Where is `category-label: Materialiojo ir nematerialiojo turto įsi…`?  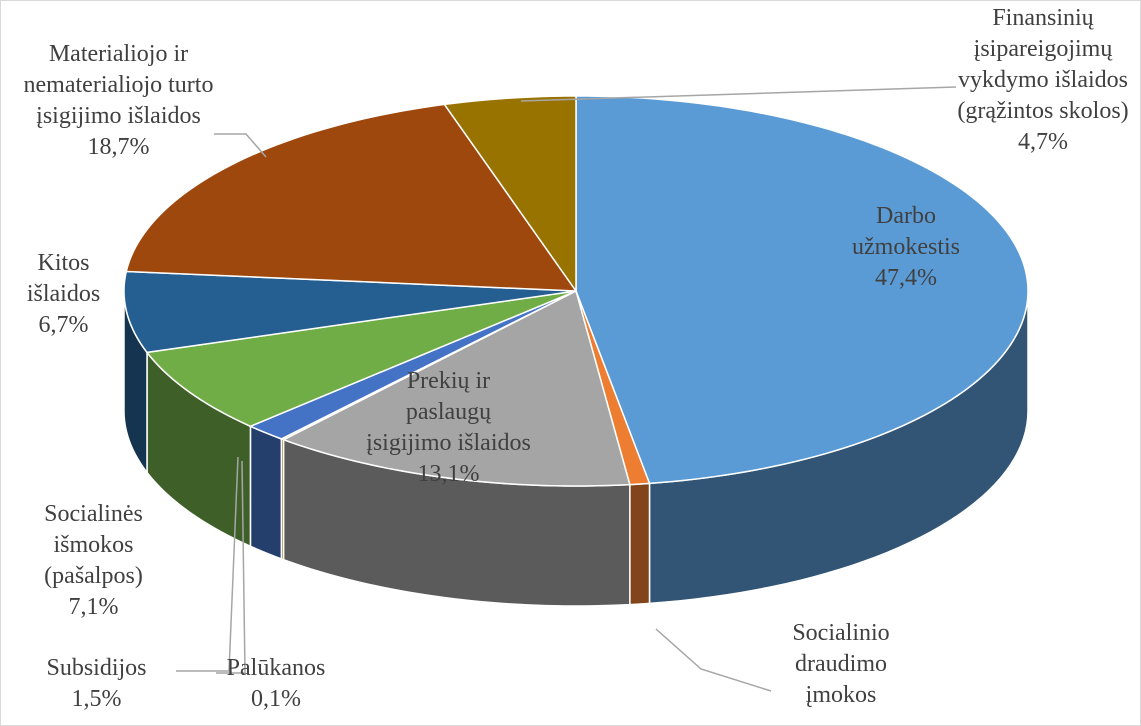 category-label: Materialiojo ir nematerialiojo turto įsi… is located at coordinates (118, 85).